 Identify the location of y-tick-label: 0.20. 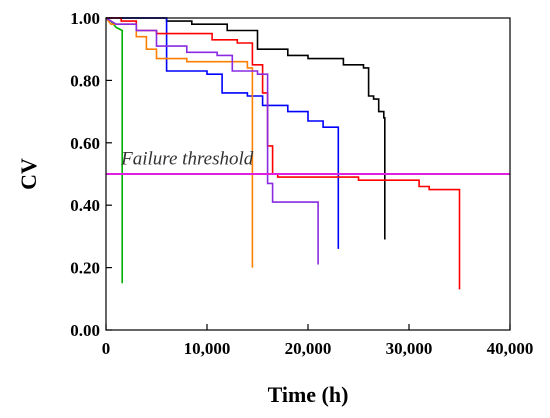
(85, 268).